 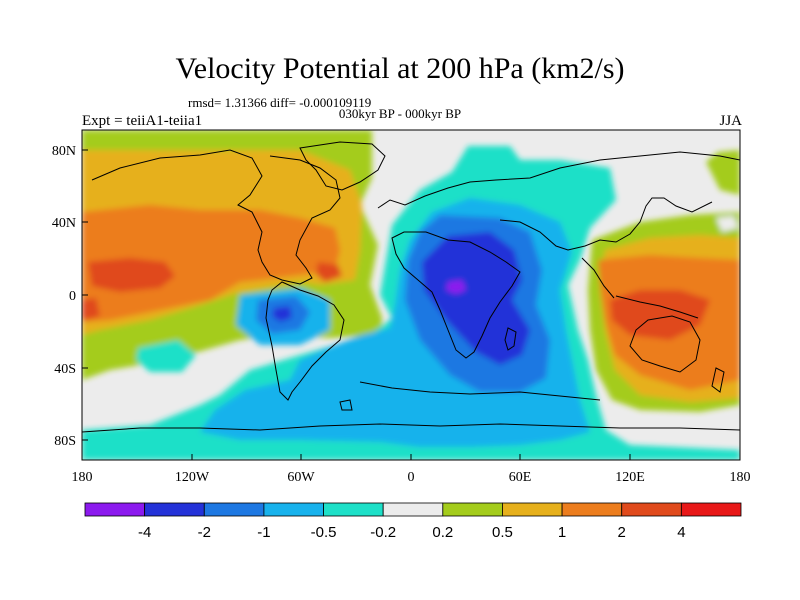 I want to click on colorbar-label: -0.2, so click(x=383, y=532).